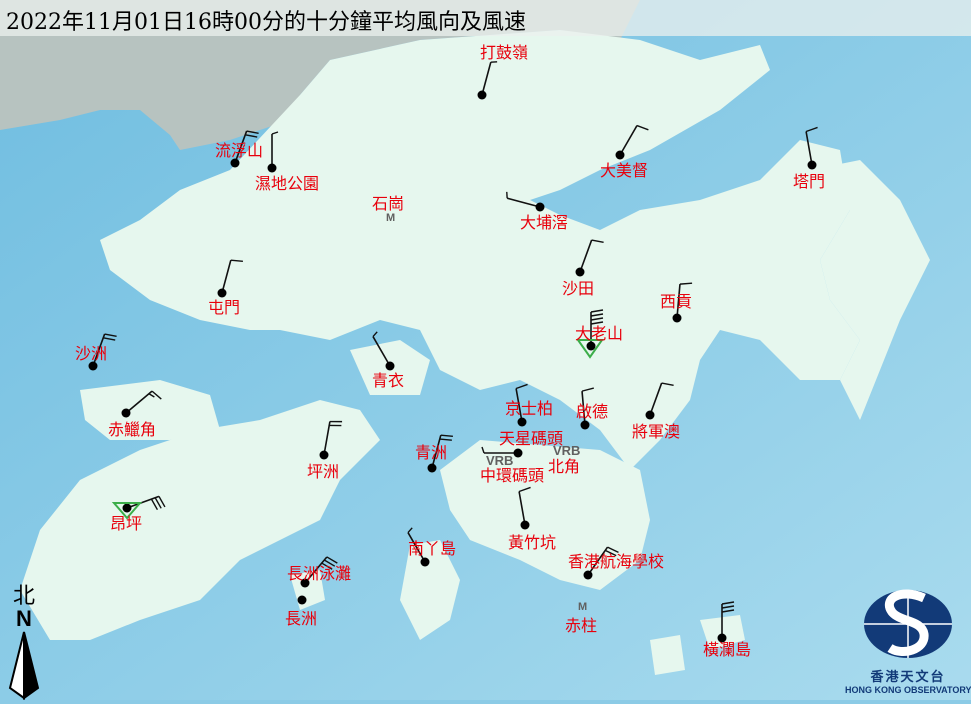 This screenshot has height=704, width=971. I want to click on station-label: 流浮山, so click(239, 151).